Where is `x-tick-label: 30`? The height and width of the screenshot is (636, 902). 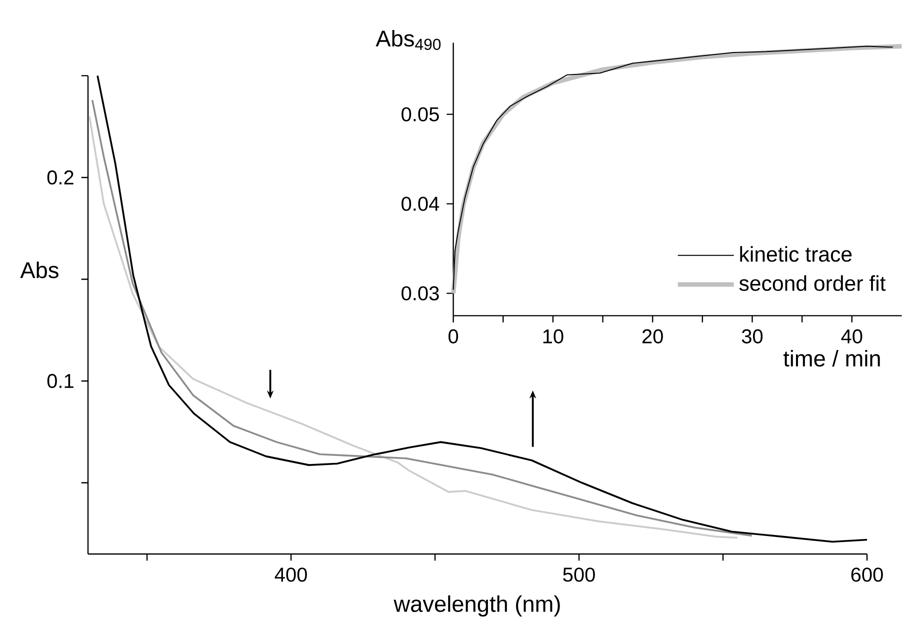 x-tick-label: 30 is located at coordinates (752, 336).